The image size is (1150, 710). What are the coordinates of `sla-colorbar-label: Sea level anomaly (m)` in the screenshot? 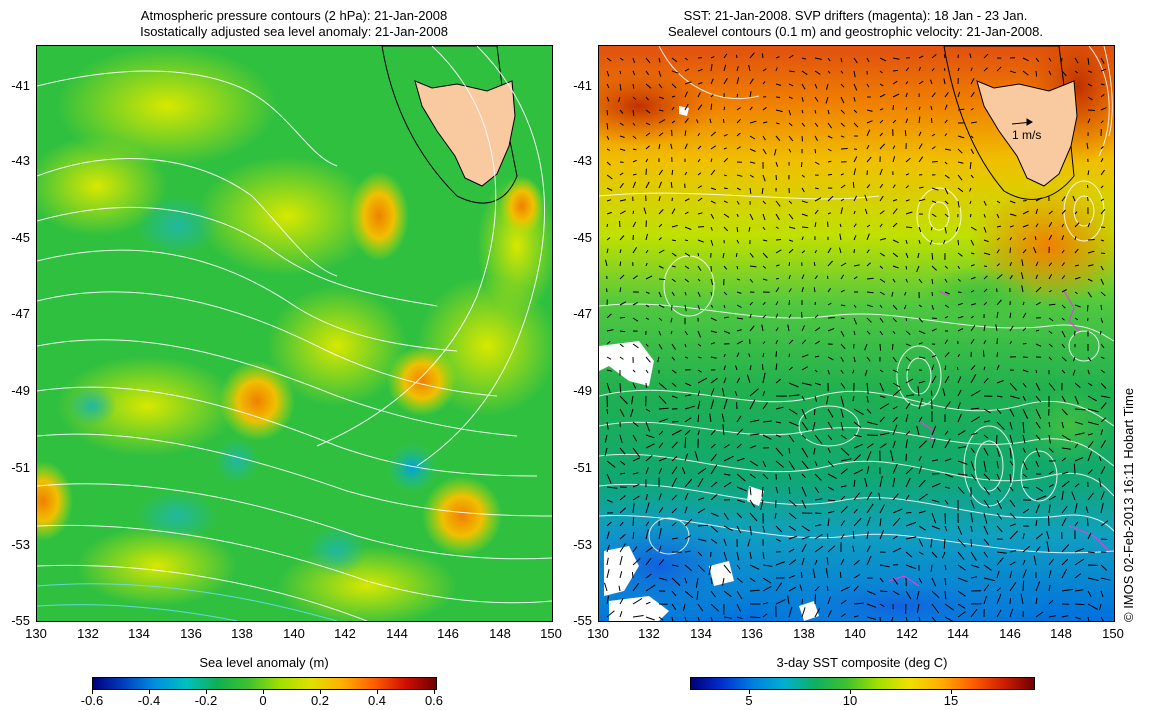 It's located at (264, 662).